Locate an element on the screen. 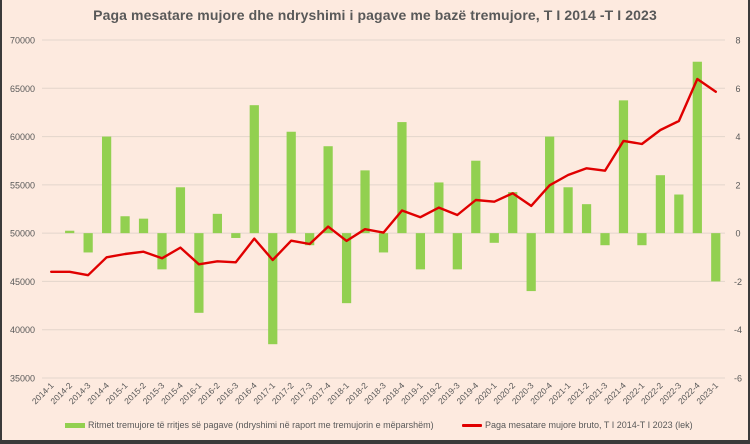  right-axis-tick: 0 is located at coordinates (737, 234).